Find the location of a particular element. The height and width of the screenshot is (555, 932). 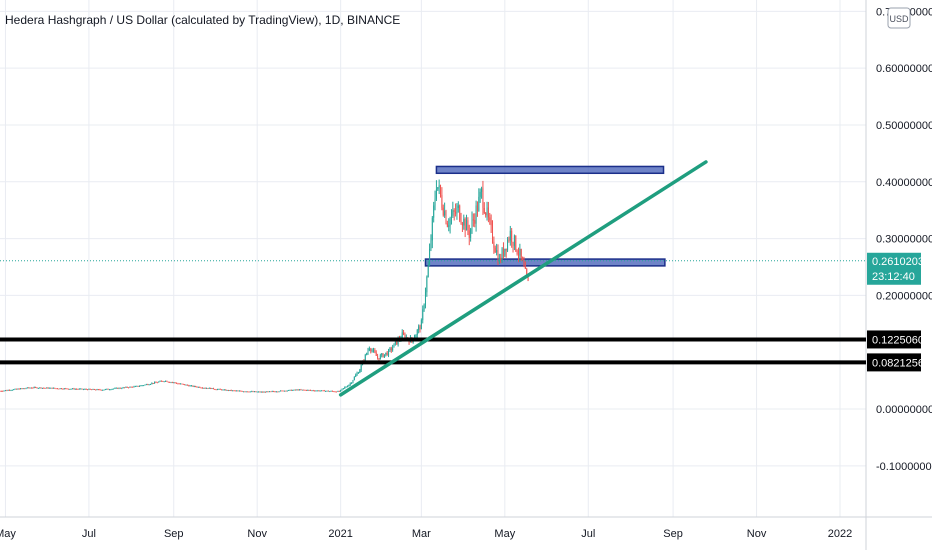

time-tick-label: Nov is located at coordinates (257, 534).